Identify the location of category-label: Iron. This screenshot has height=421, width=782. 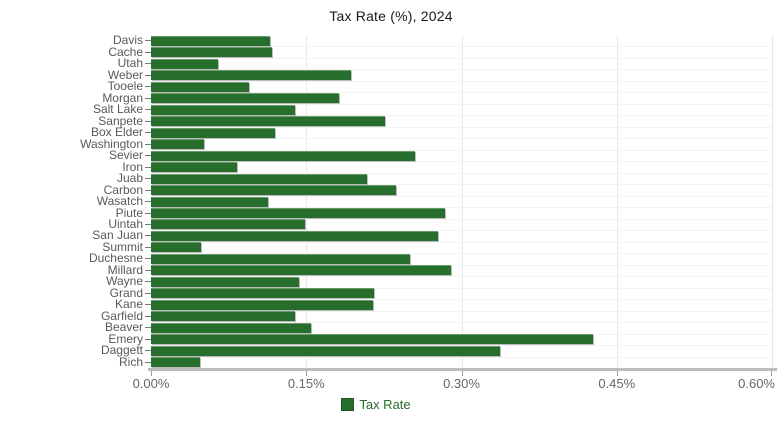
(132, 166).